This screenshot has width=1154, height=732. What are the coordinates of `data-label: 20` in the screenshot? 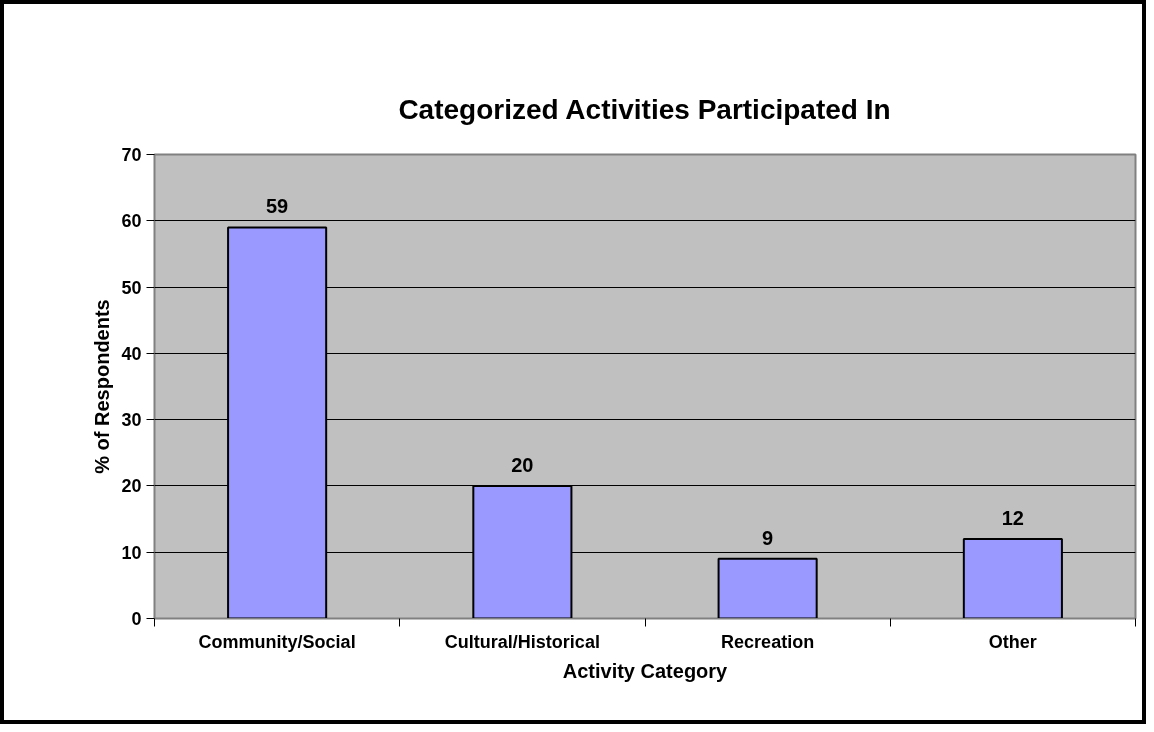 It's located at (522, 464).